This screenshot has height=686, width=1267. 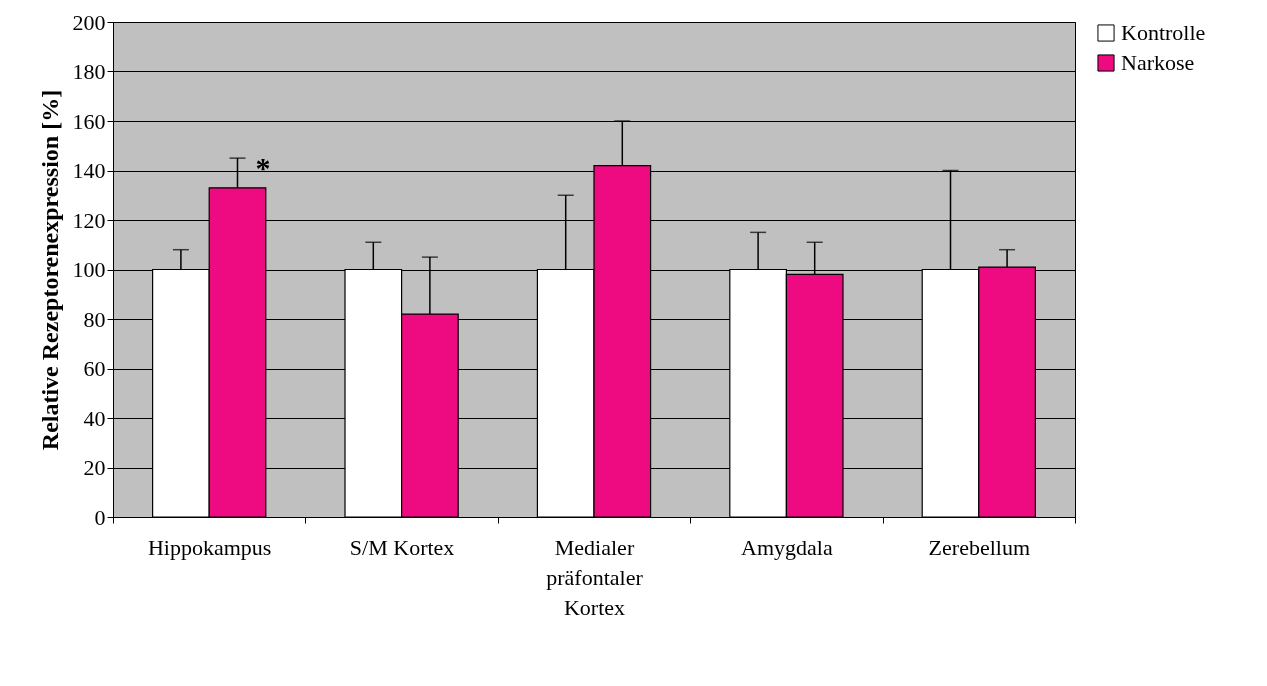 What do you see at coordinates (89, 269) in the screenshot?
I see `y-tick-label: 100` at bounding box center [89, 269].